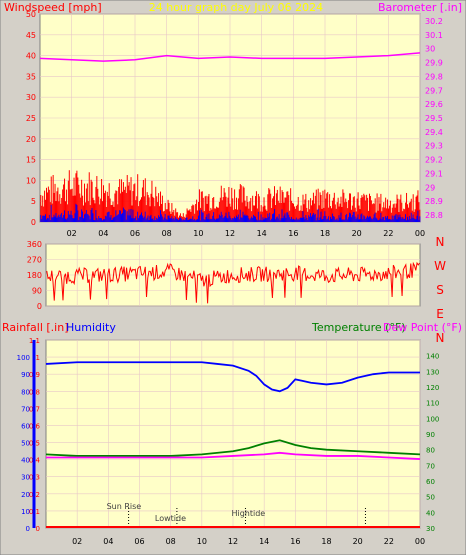 This screenshot has height=559, width=466. I want to click on barometer-tick-label: 30.1, so click(434, 35).